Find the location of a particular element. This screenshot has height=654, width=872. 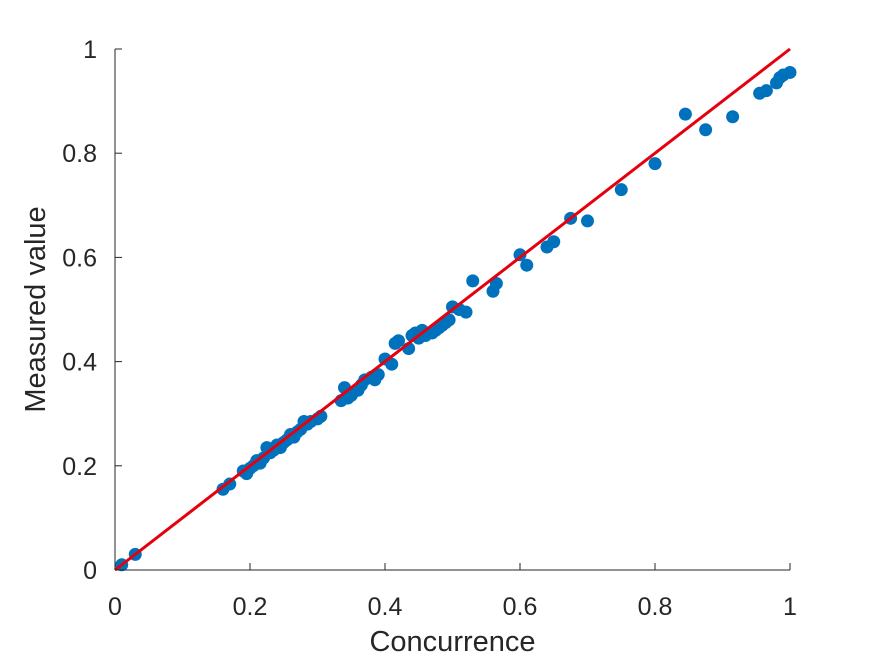

y-tick-label: 0.6 is located at coordinates (79, 258).